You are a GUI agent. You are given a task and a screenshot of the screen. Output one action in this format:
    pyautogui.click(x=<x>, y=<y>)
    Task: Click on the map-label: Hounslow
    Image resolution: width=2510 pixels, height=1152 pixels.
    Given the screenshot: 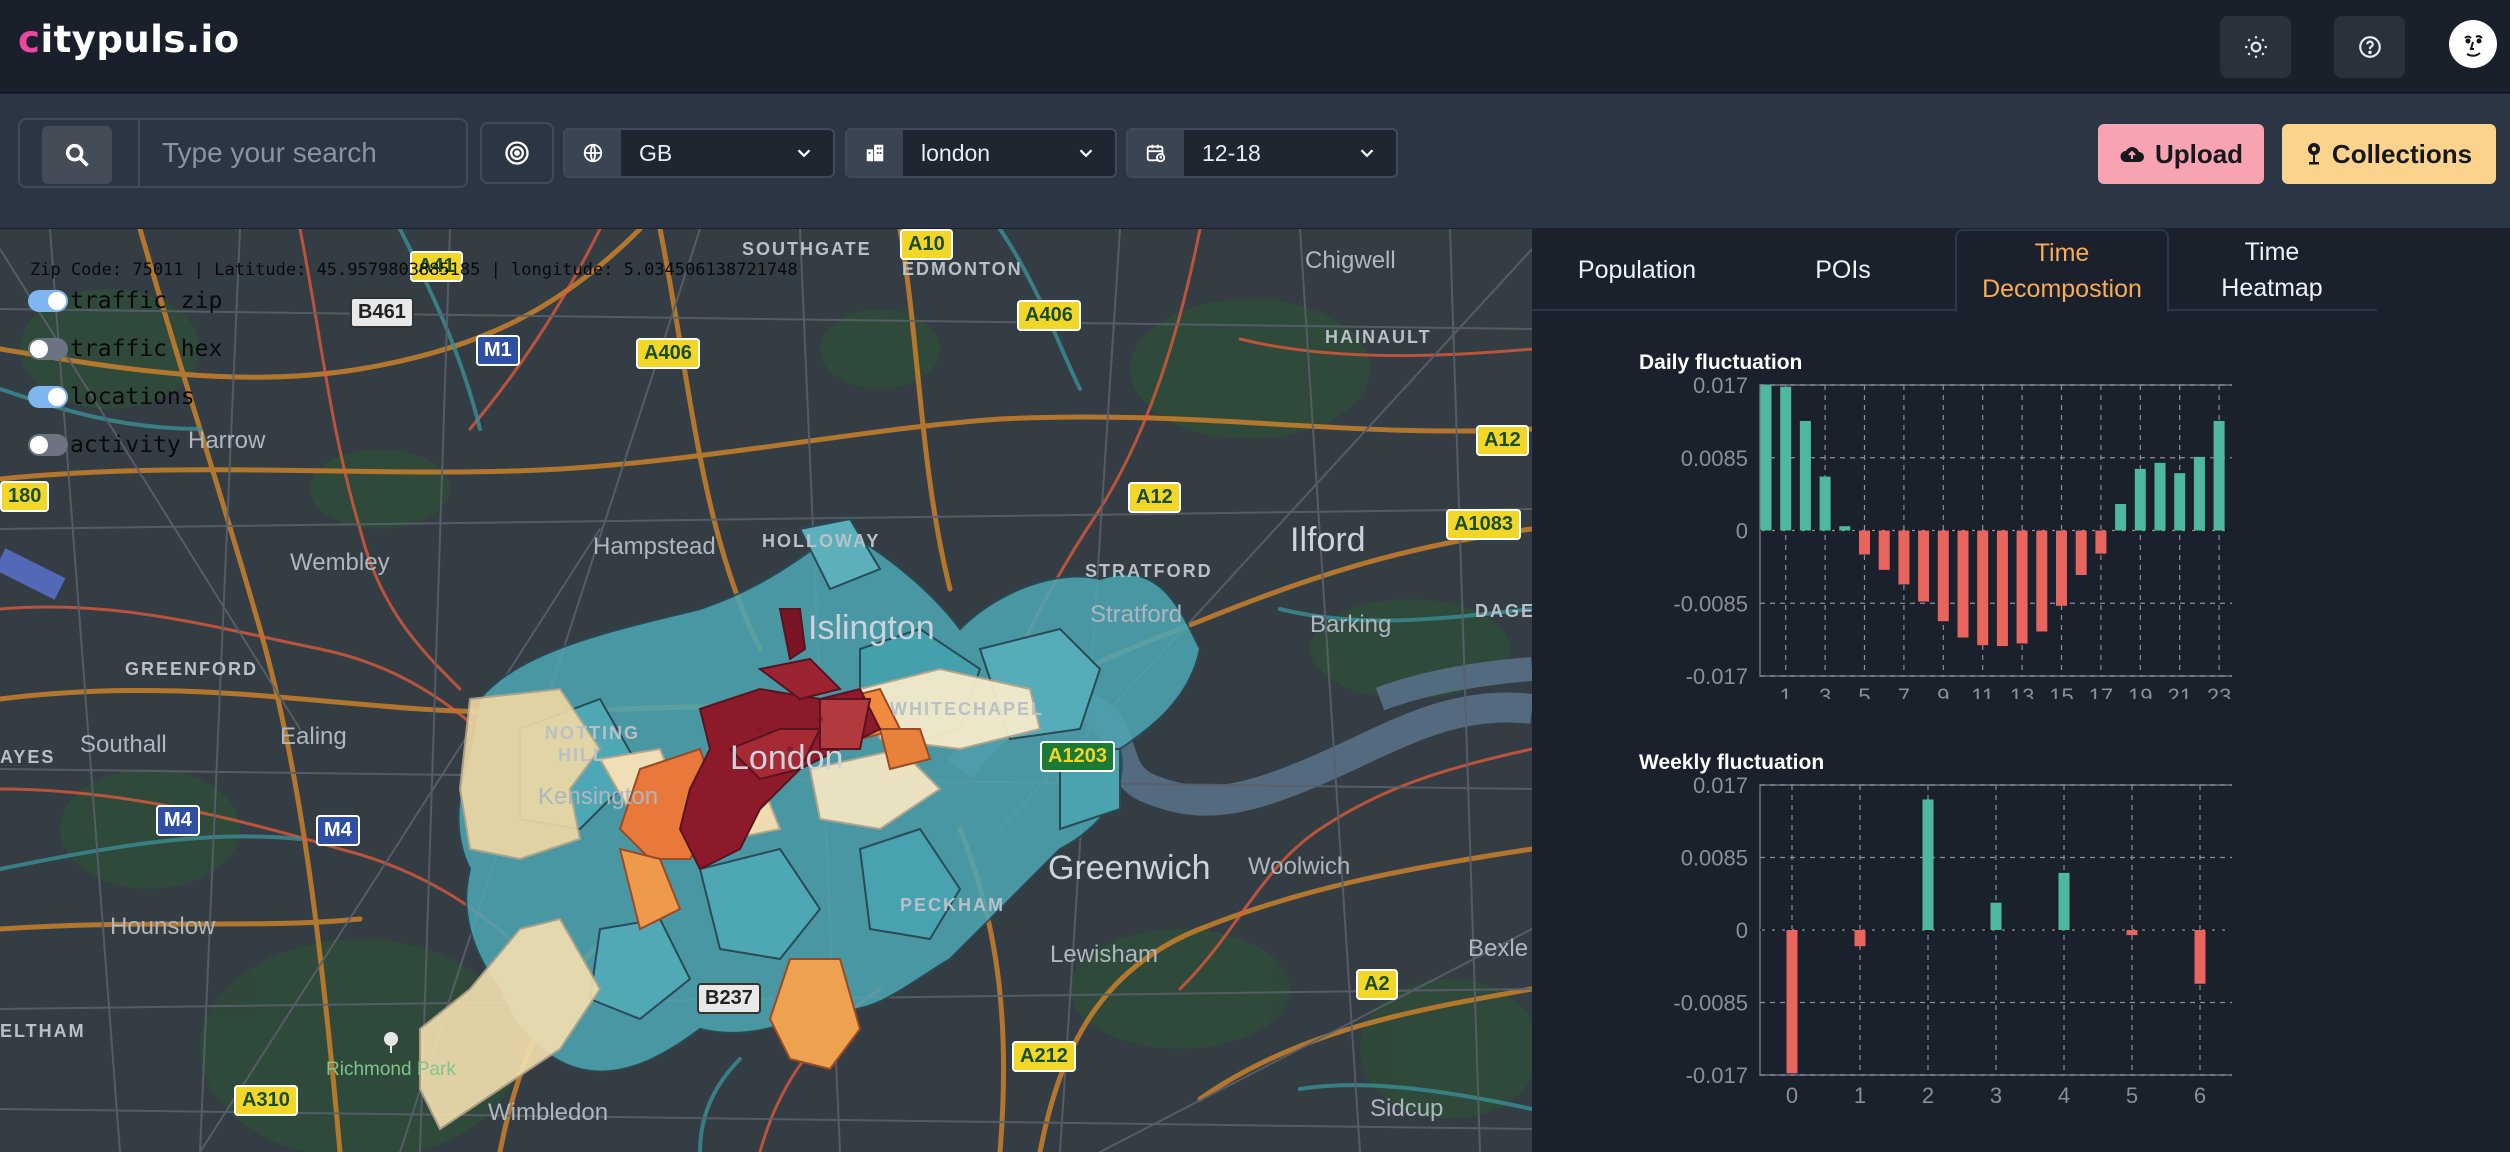 What is the action you would take?
    pyautogui.click(x=163, y=926)
    